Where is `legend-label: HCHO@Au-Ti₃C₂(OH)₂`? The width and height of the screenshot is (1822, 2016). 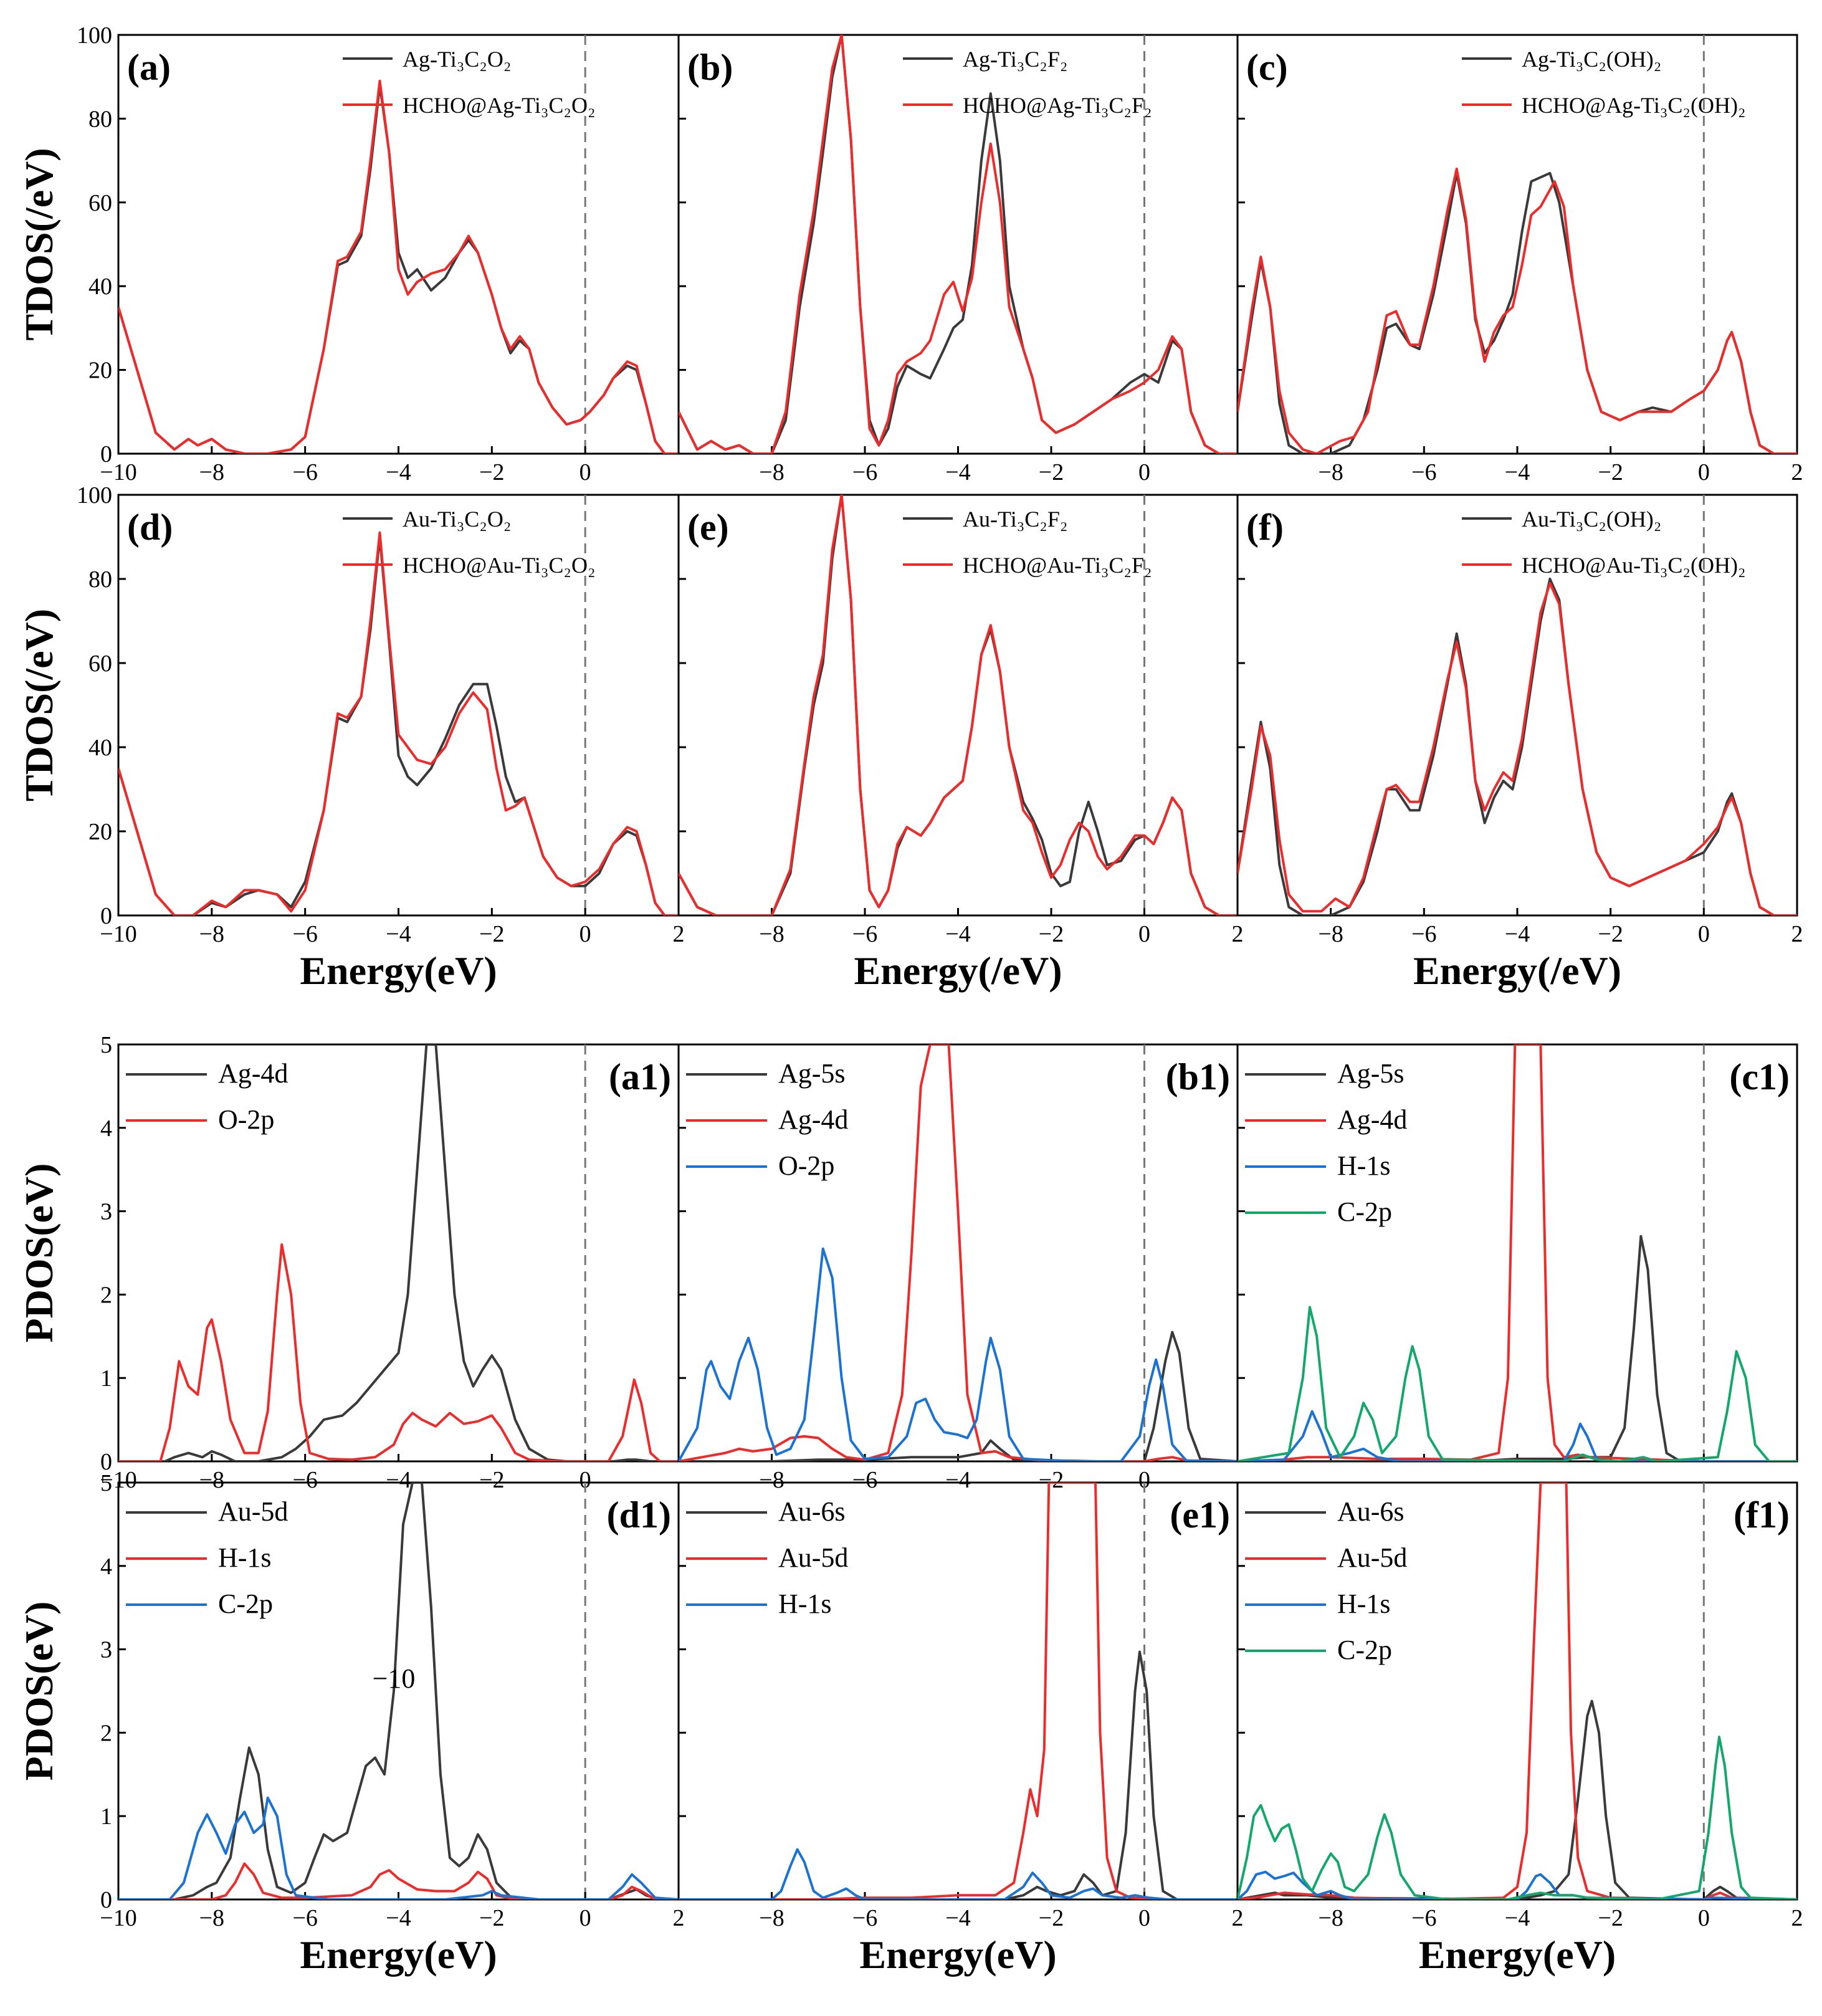
legend-label: HCHO@Au-Ti₃C₂(OH)₂ is located at coordinates (1634, 565).